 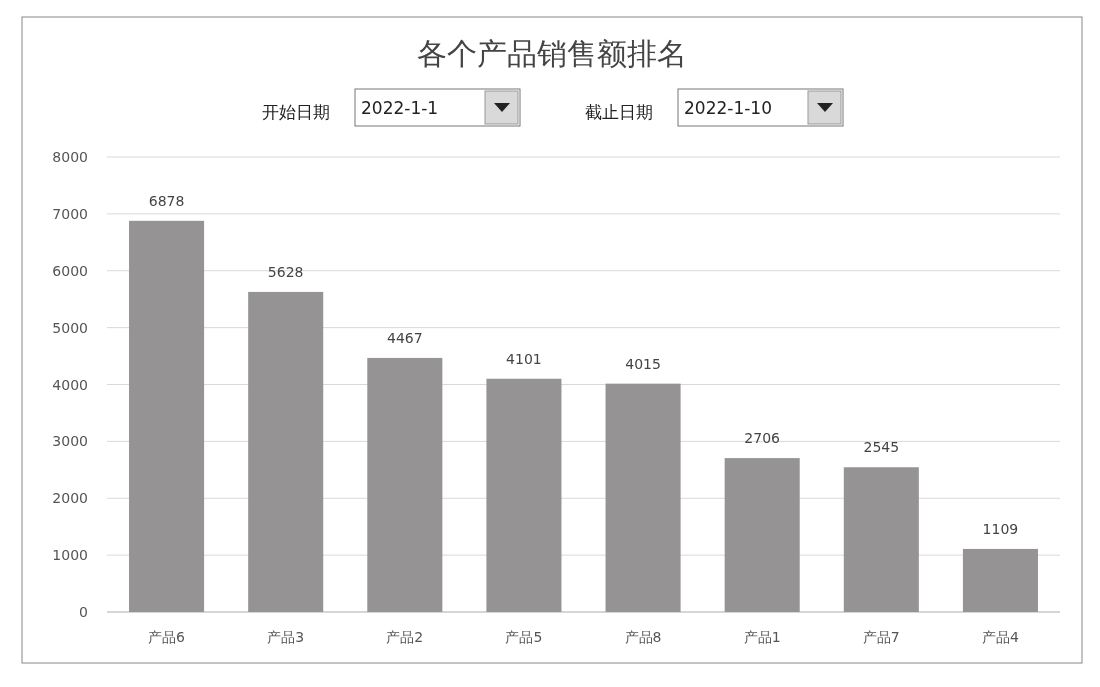 I want to click on data-label: 6878, so click(x=166, y=200).